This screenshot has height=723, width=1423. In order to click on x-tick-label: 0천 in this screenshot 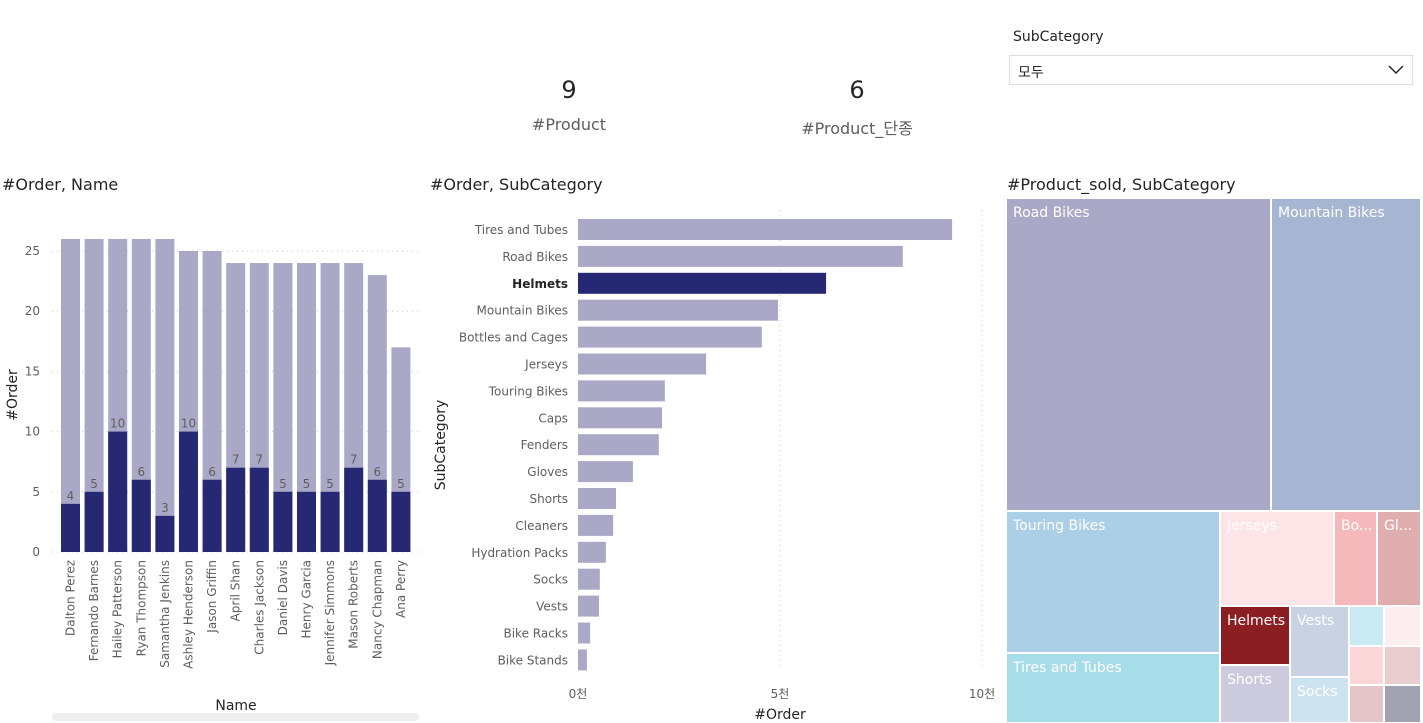, I will do `click(578, 693)`.